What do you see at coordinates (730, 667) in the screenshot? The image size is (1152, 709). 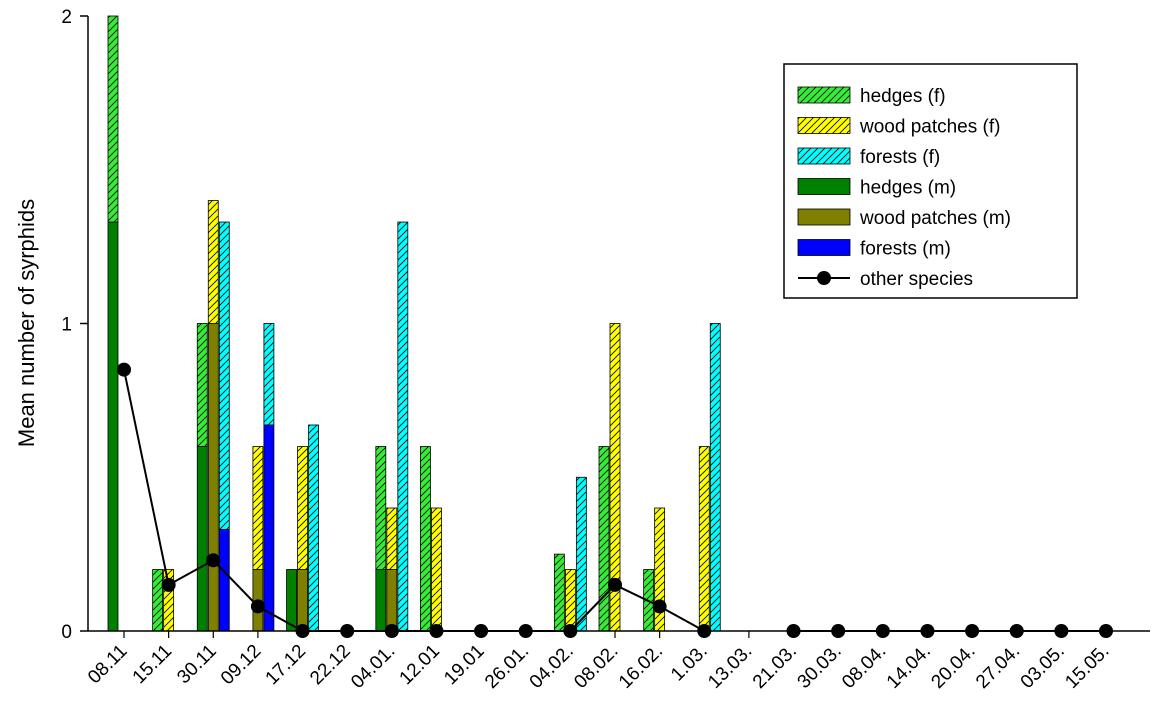 I see `x-tick-label-14: 13.03.` at bounding box center [730, 667].